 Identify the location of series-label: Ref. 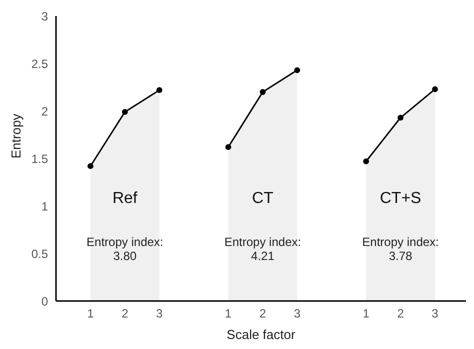
(124, 199).